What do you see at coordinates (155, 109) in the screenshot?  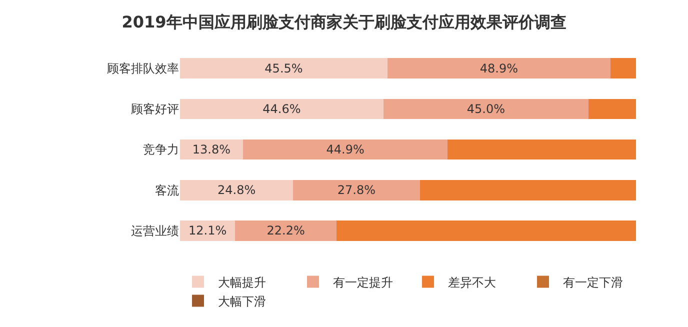 I see `y-tick-label: 顾客好评` at bounding box center [155, 109].